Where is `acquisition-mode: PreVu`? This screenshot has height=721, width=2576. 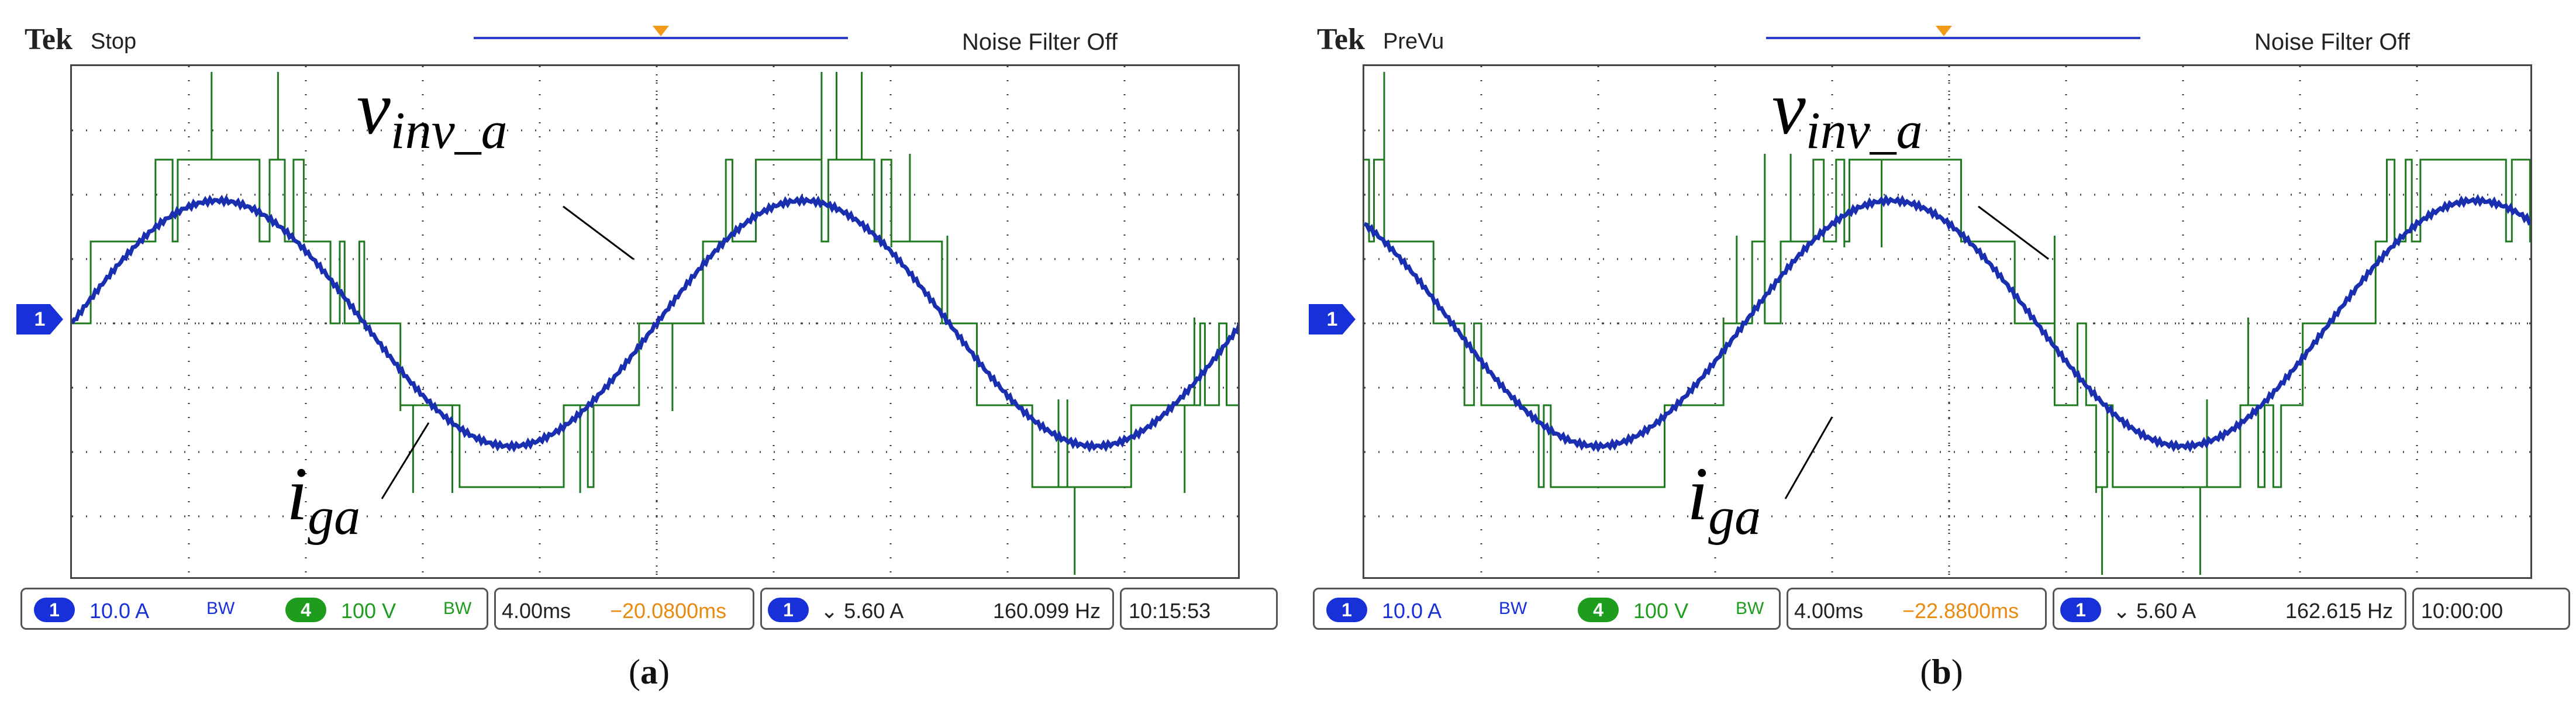 acquisition-mode: PreVu is located at coordinates (1414, 41).